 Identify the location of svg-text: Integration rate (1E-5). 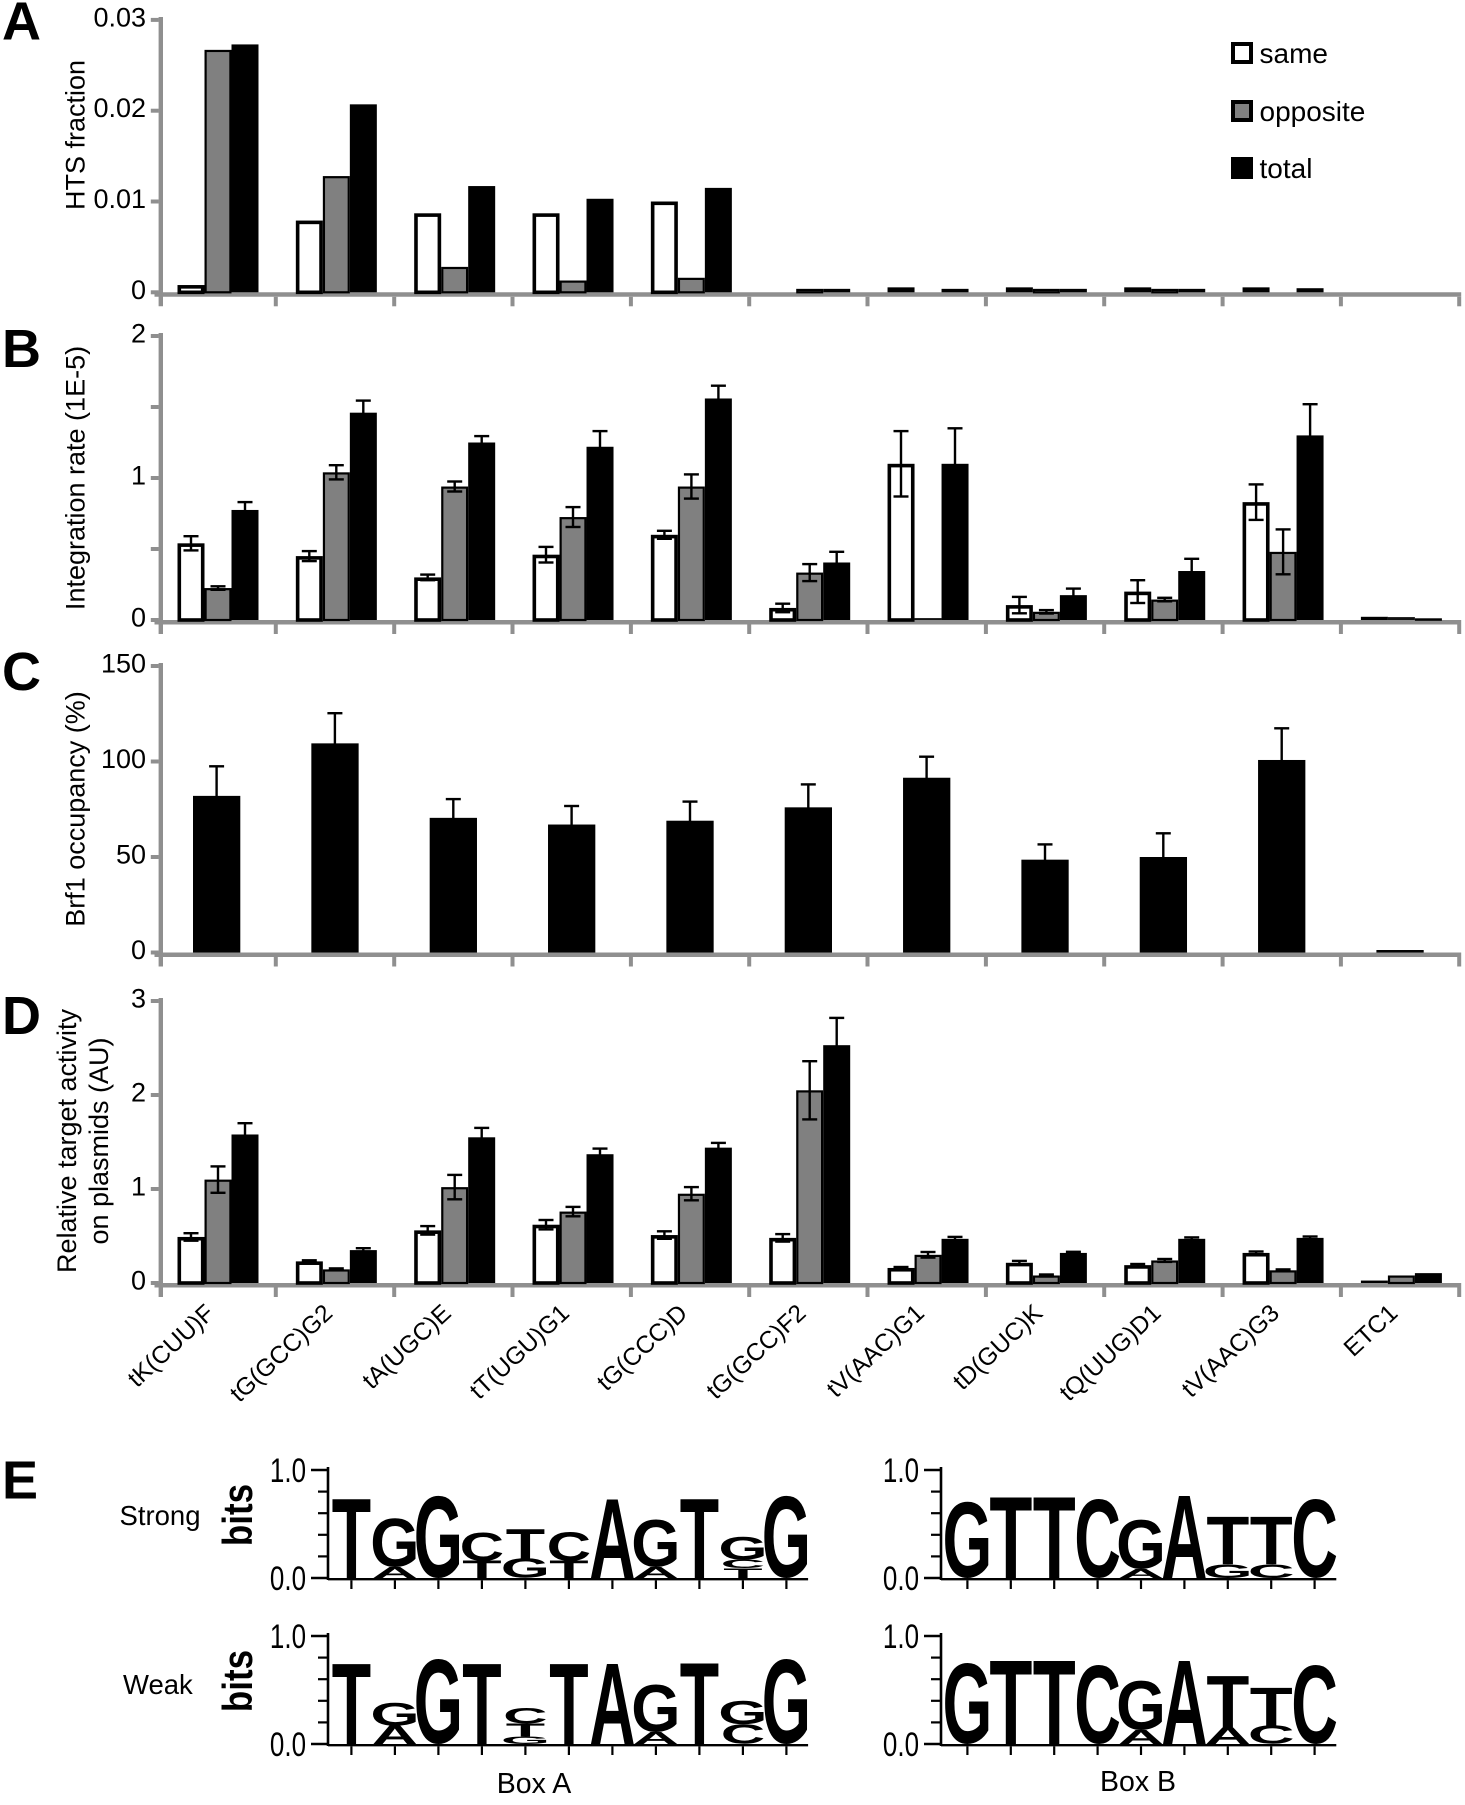
(76, 478).